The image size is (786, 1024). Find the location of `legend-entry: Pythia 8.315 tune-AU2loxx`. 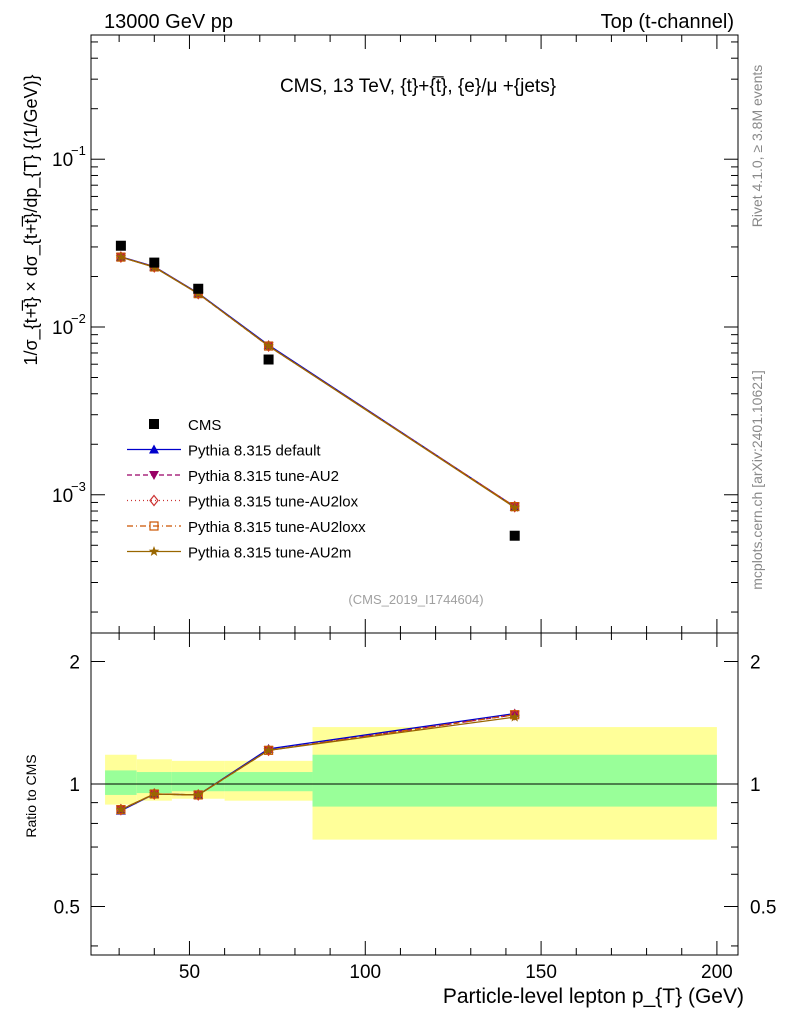

legend-entry: Pythia 8.315 tune-AU2loxx is located at coordinates (246, 527).